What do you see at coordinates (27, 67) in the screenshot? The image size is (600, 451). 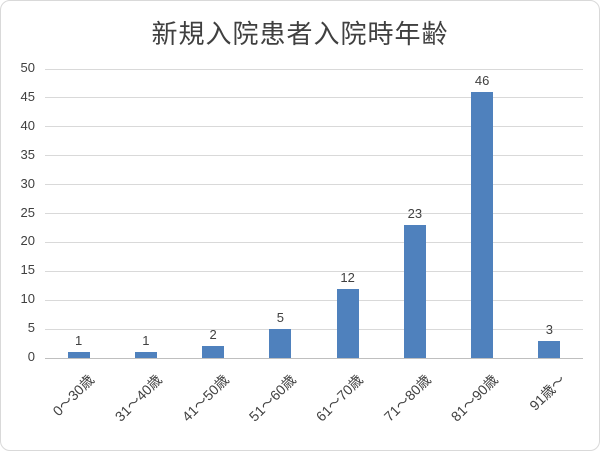 I see `y-tick-label: 50` at bounding box center [27, 67].